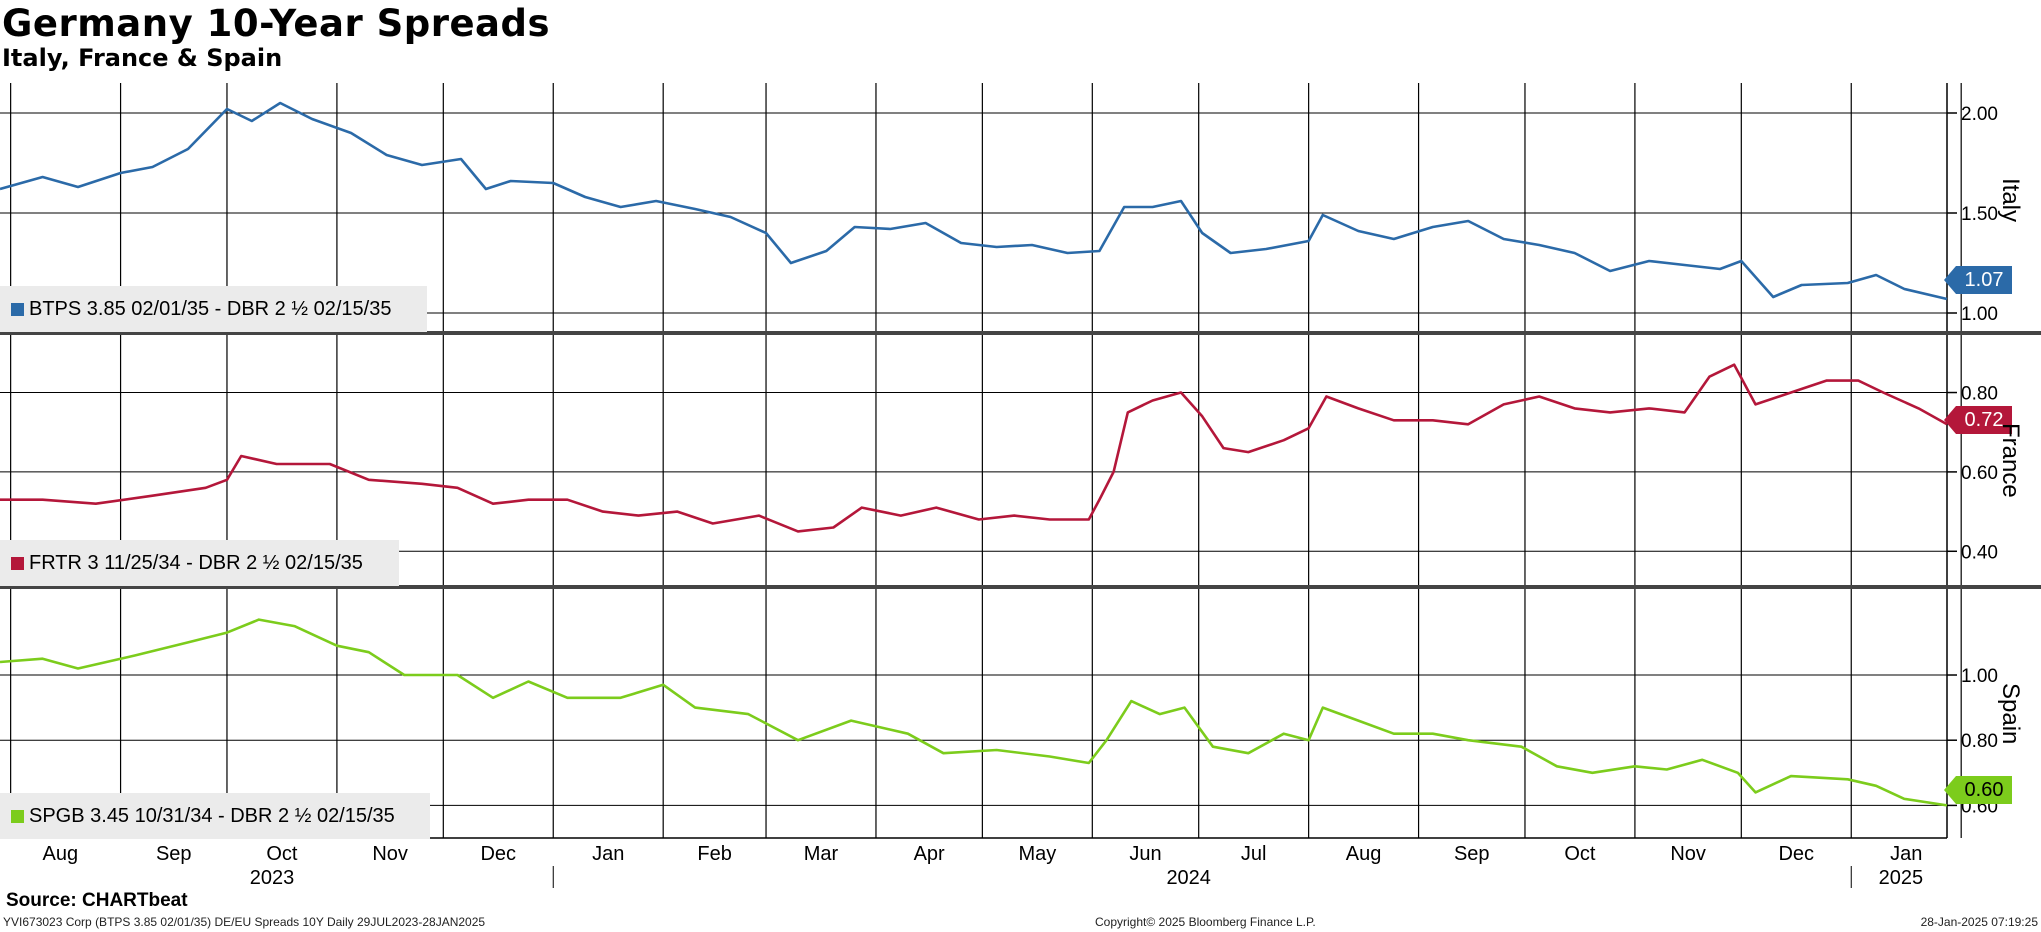  I want to click on x-year-label: 2024, so click(1188, 878).